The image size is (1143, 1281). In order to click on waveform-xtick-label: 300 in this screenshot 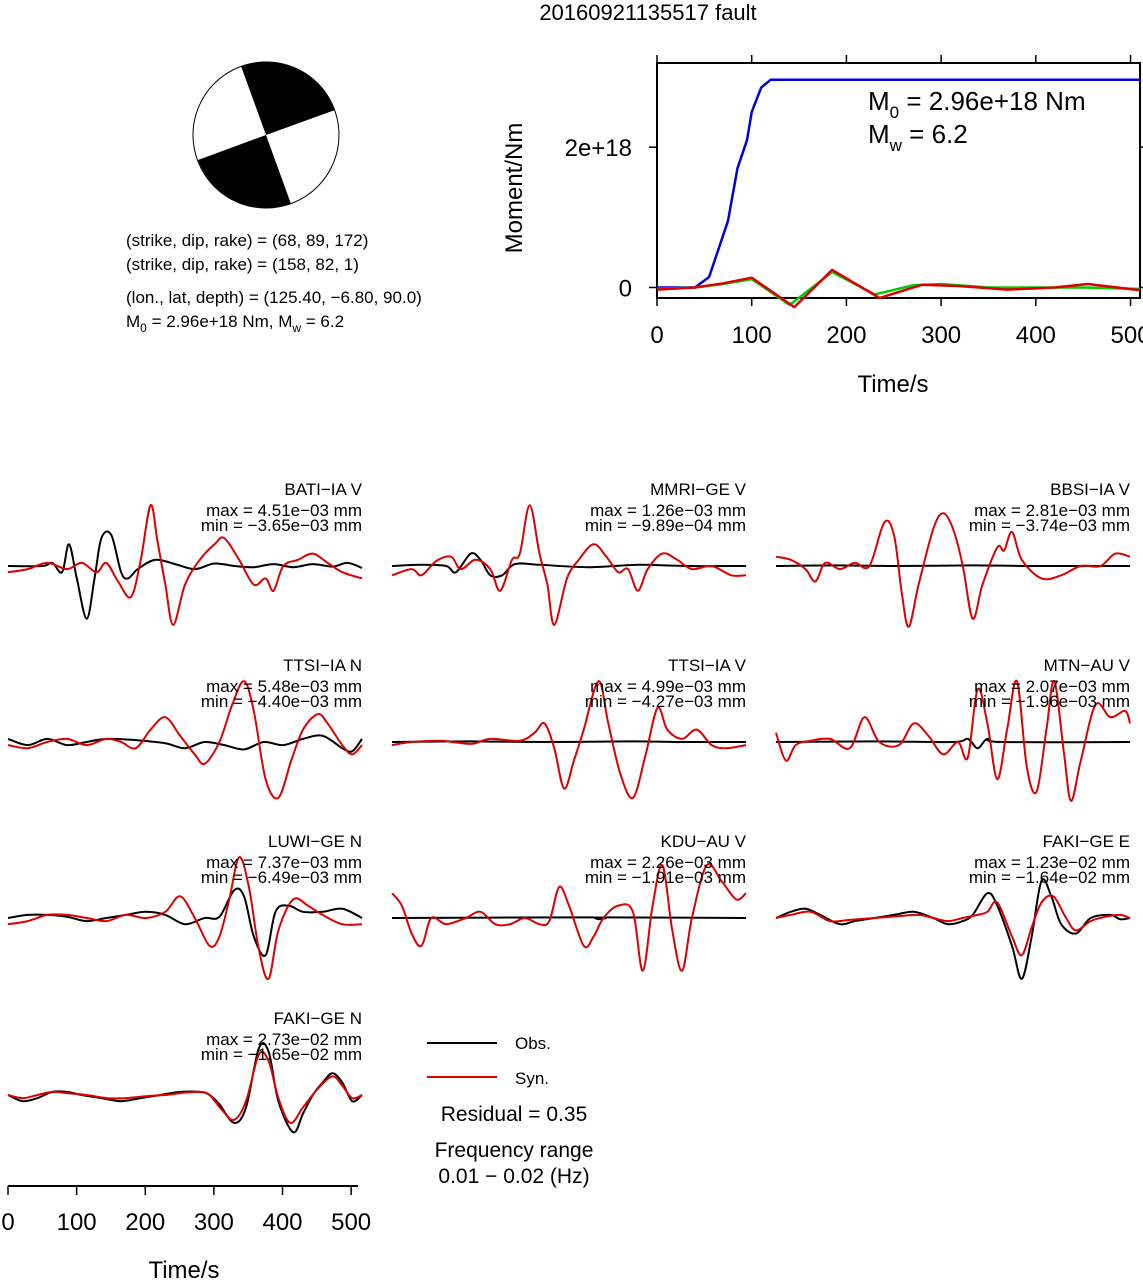, I will do `click(214, 1222)`.